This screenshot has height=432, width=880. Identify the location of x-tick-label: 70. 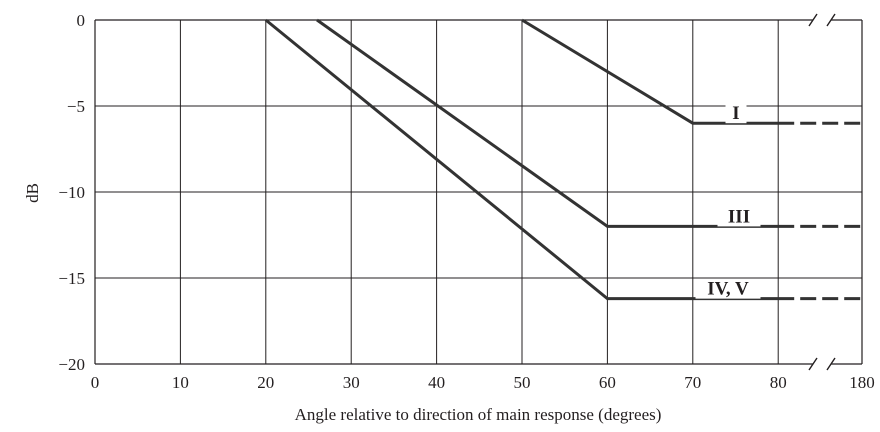
(692, 382).